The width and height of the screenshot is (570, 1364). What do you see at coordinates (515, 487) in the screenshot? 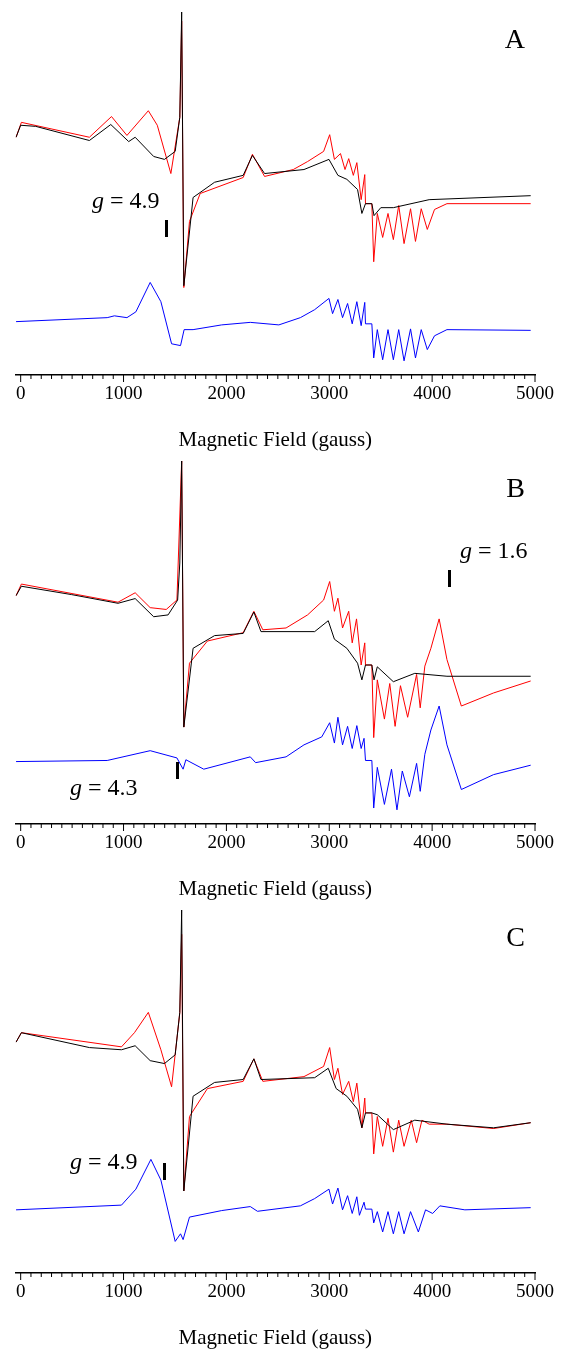
I see `chart-title: B` at bounding box center [515, 487].